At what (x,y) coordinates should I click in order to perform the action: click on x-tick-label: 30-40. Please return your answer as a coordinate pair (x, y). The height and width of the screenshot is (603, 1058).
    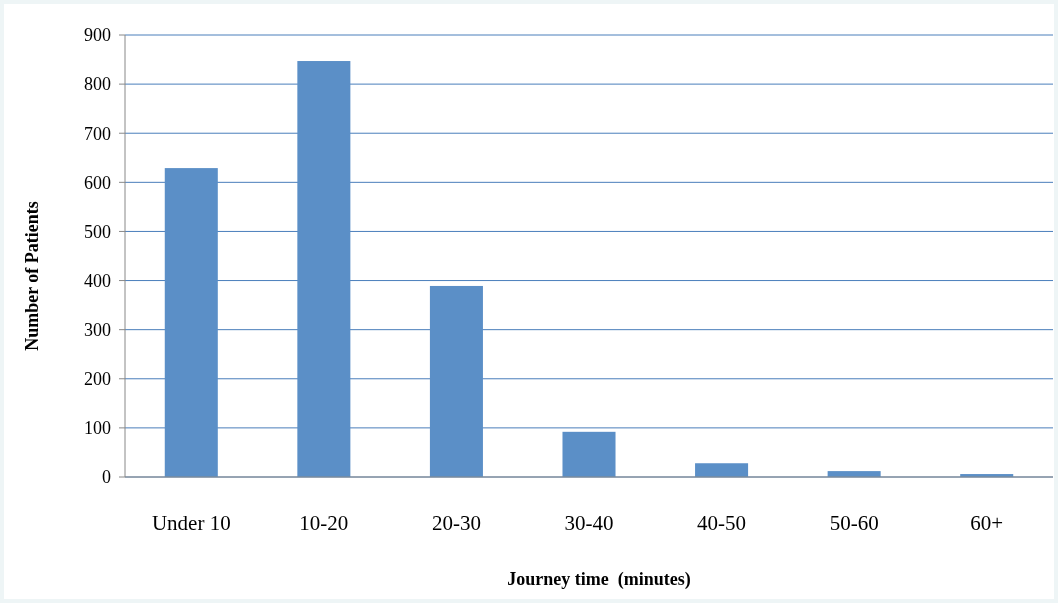
    Looking at the image, I should click on (589, 523).